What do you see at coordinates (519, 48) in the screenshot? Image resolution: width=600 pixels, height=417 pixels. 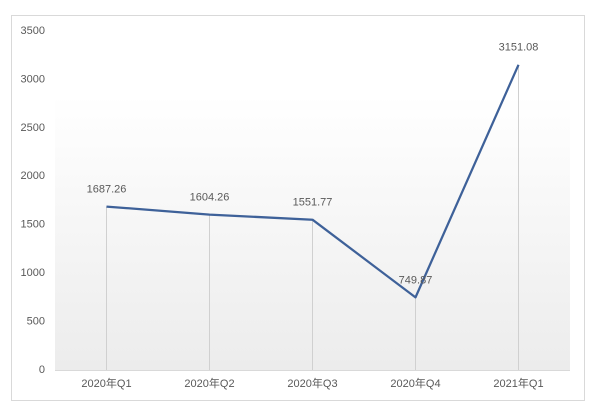 I see `data-label: 3151.08` at bounding box center [519, 48].